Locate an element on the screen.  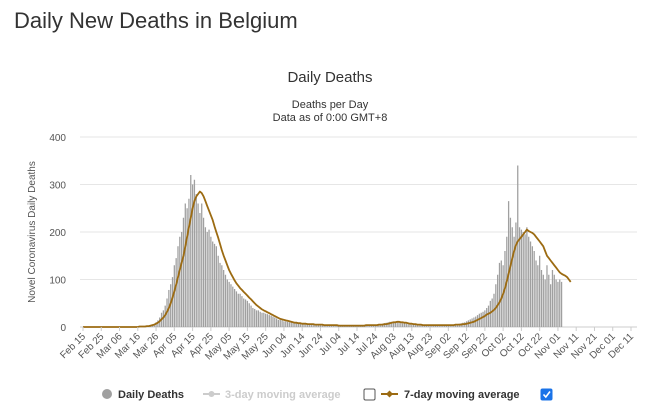
legend-item-7day-average: 7-day moving average is located at coordinates (467, 394).